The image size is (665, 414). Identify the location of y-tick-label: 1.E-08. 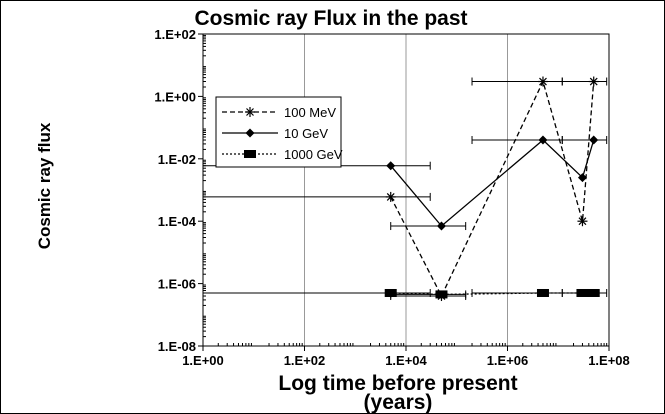
(177, 346).